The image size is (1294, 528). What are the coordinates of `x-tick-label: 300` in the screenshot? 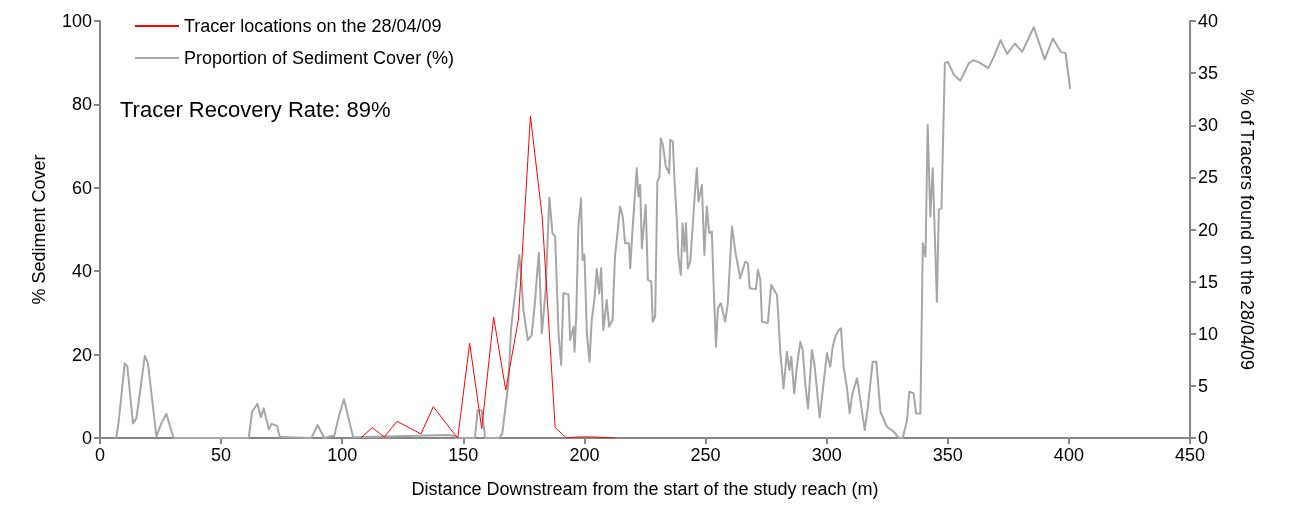 It's located at (826, 455).